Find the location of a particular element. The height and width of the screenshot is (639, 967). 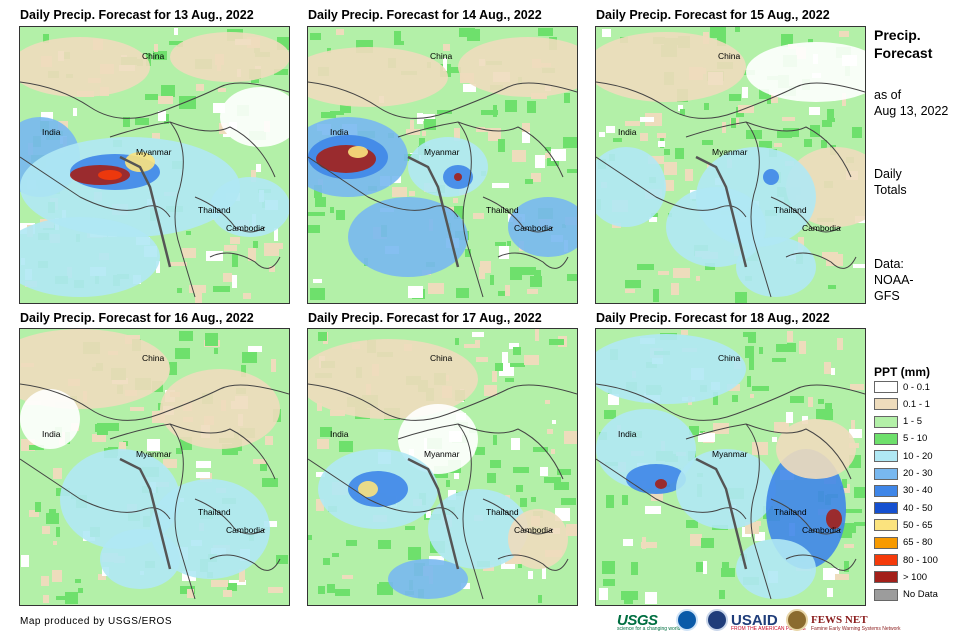

legend-item: 20 - 30 is located at coordinates (903, 474).